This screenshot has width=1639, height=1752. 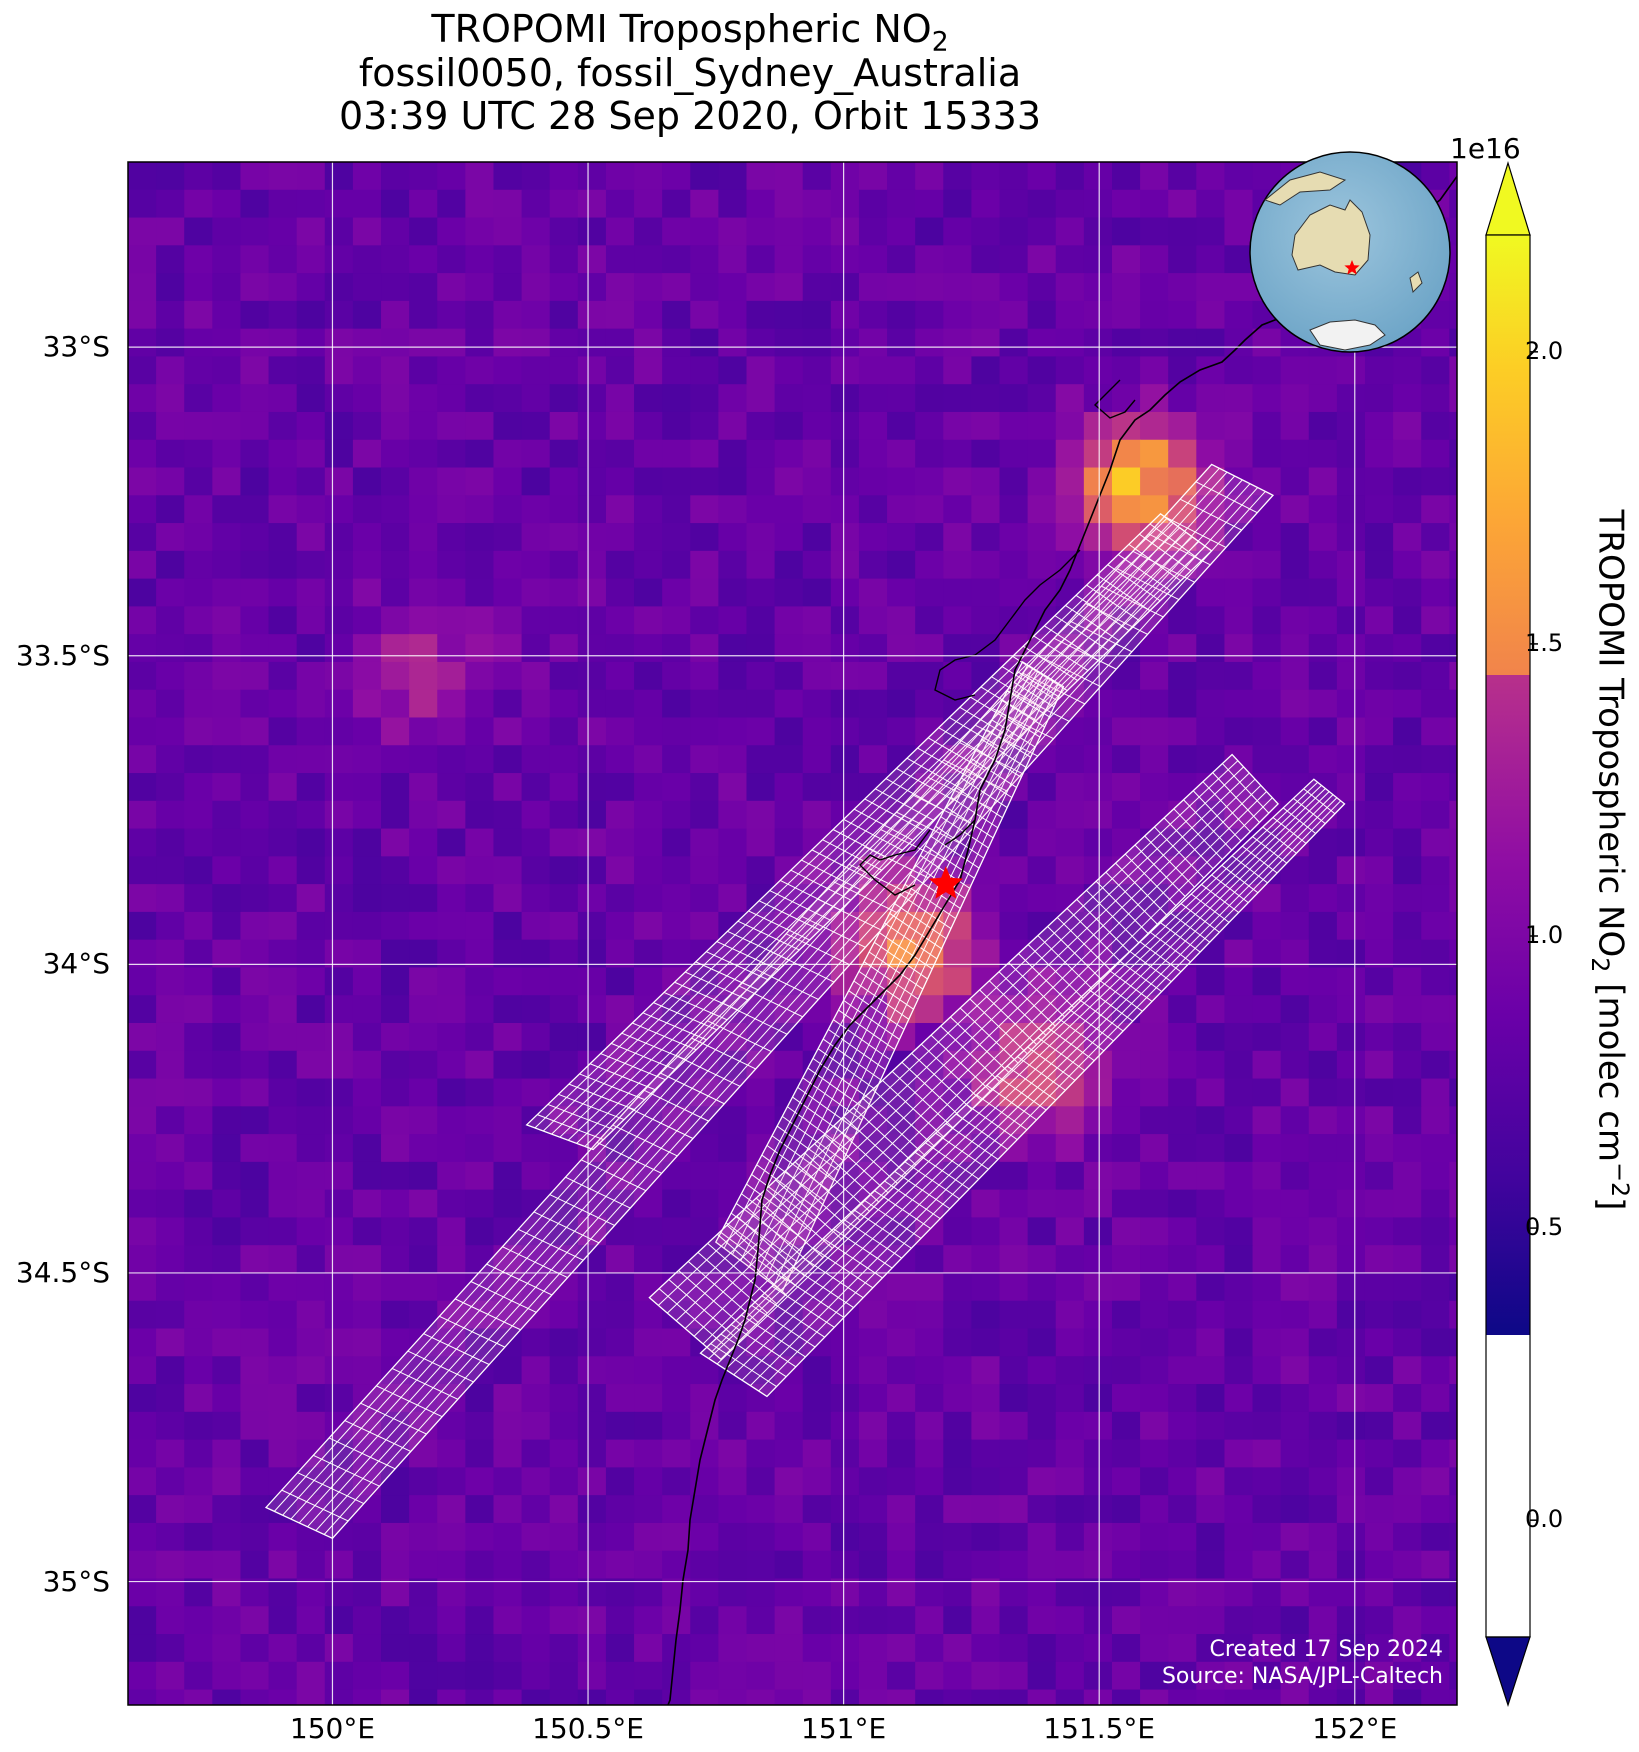 I want to click on colorbar, so click(x=1511, y=933).